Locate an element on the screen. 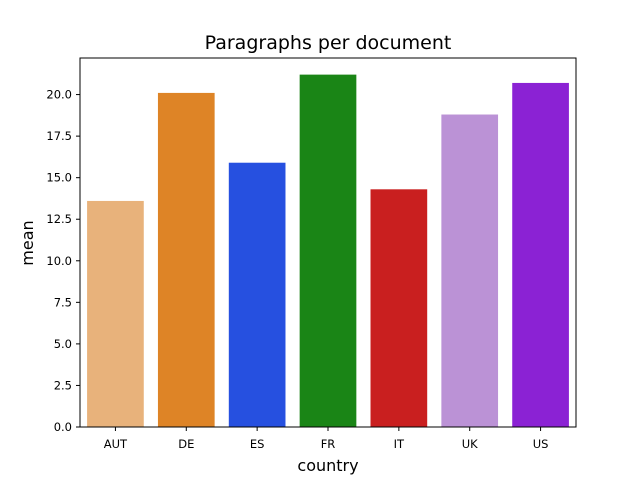 This screenshot has width=640, height=480. x-tick-label: US is located at coordinates (541, 444).